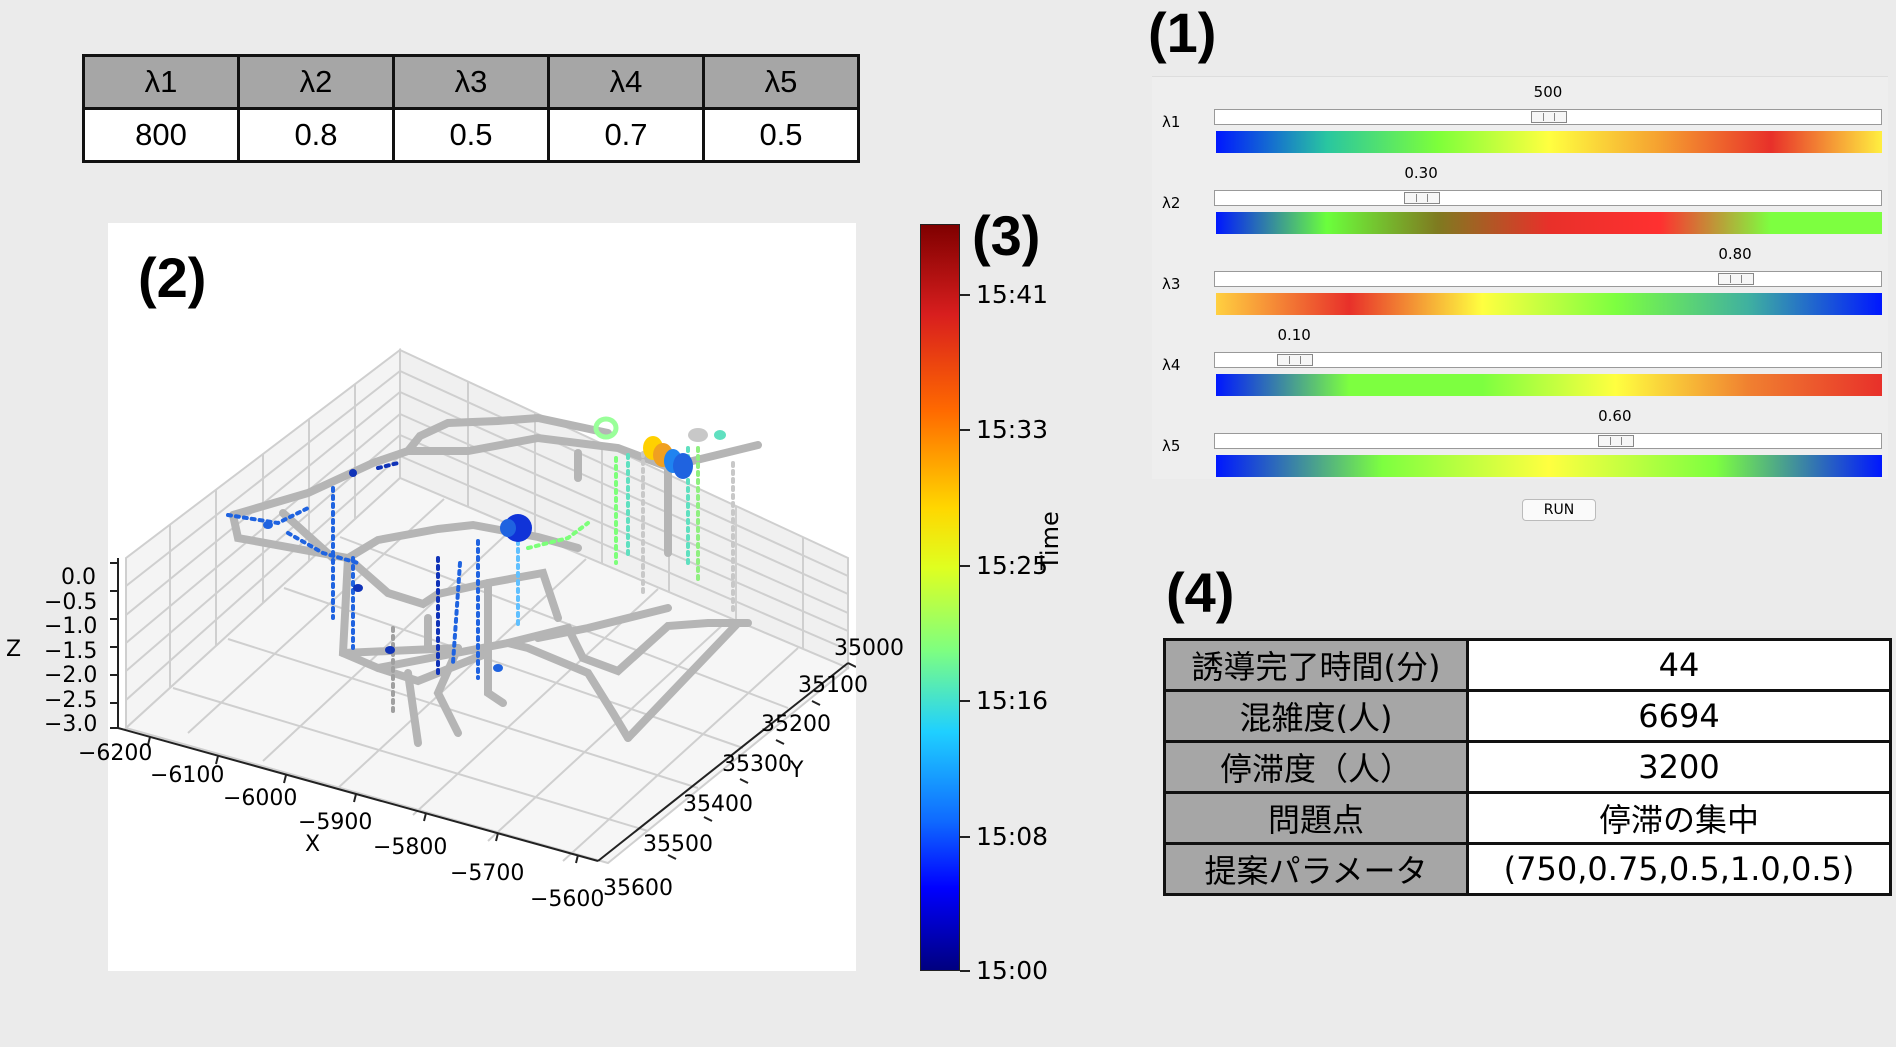 This screenshot has height=1047, width=1896. I want to click on slider-value: 0.10, so click(1293, 335).